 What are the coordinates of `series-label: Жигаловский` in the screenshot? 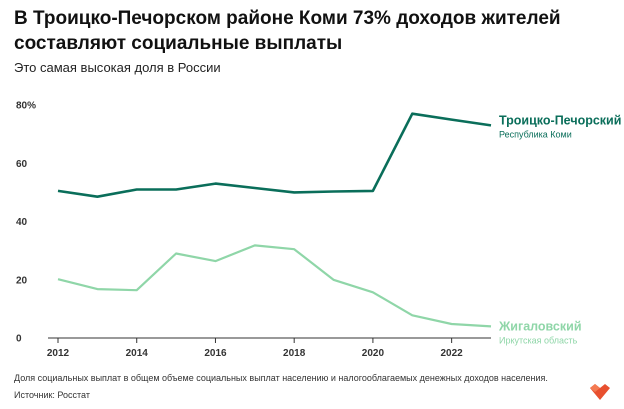 It's located at (540, 326).